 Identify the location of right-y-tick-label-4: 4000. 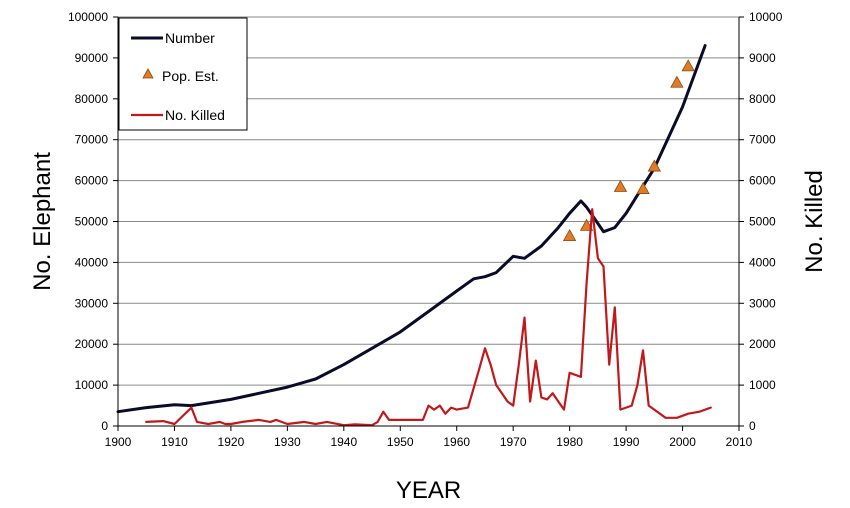
(762, 262).